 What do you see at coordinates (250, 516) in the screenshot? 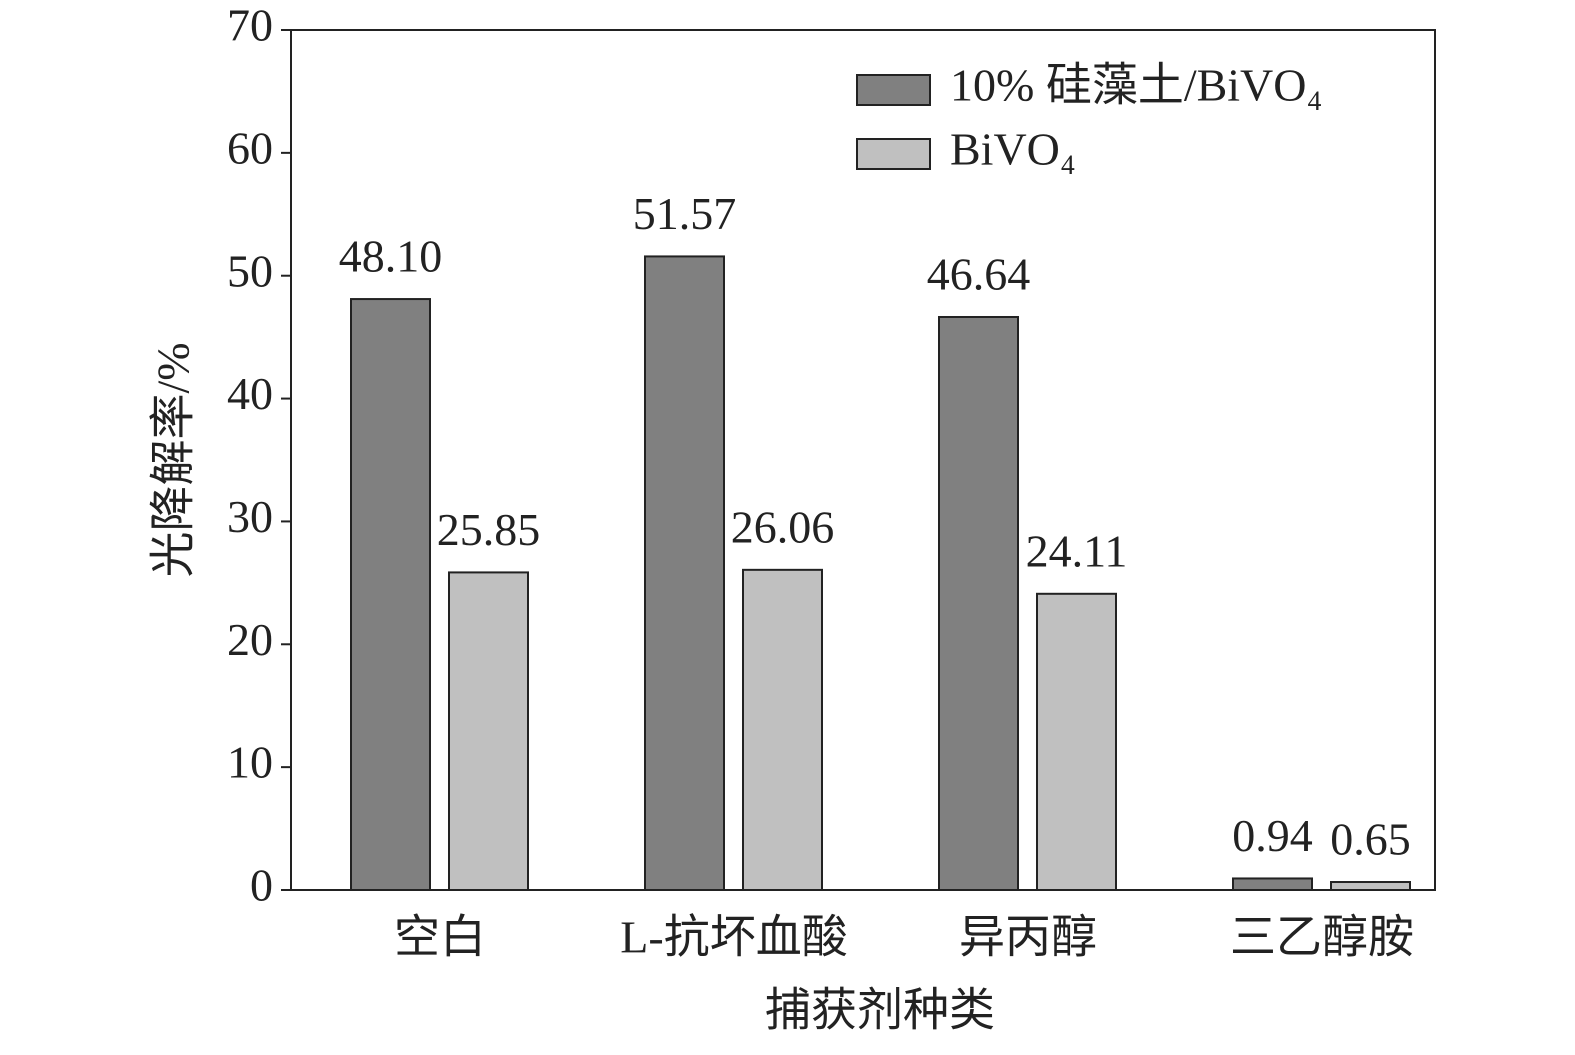
I see `y-tick-label: 30` at bounding box center [250, 516].